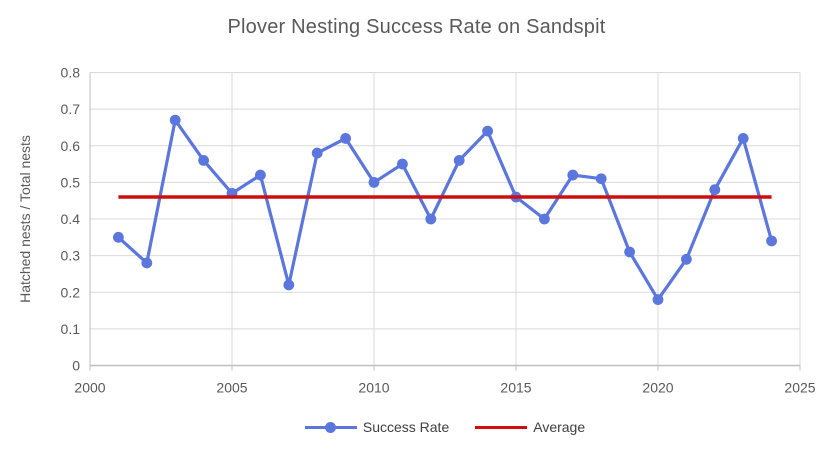  What do you see at coordinates (330, 427) in the screenshot?
I see `line-marker-swatch-icon` at bounding box center [330, 427].